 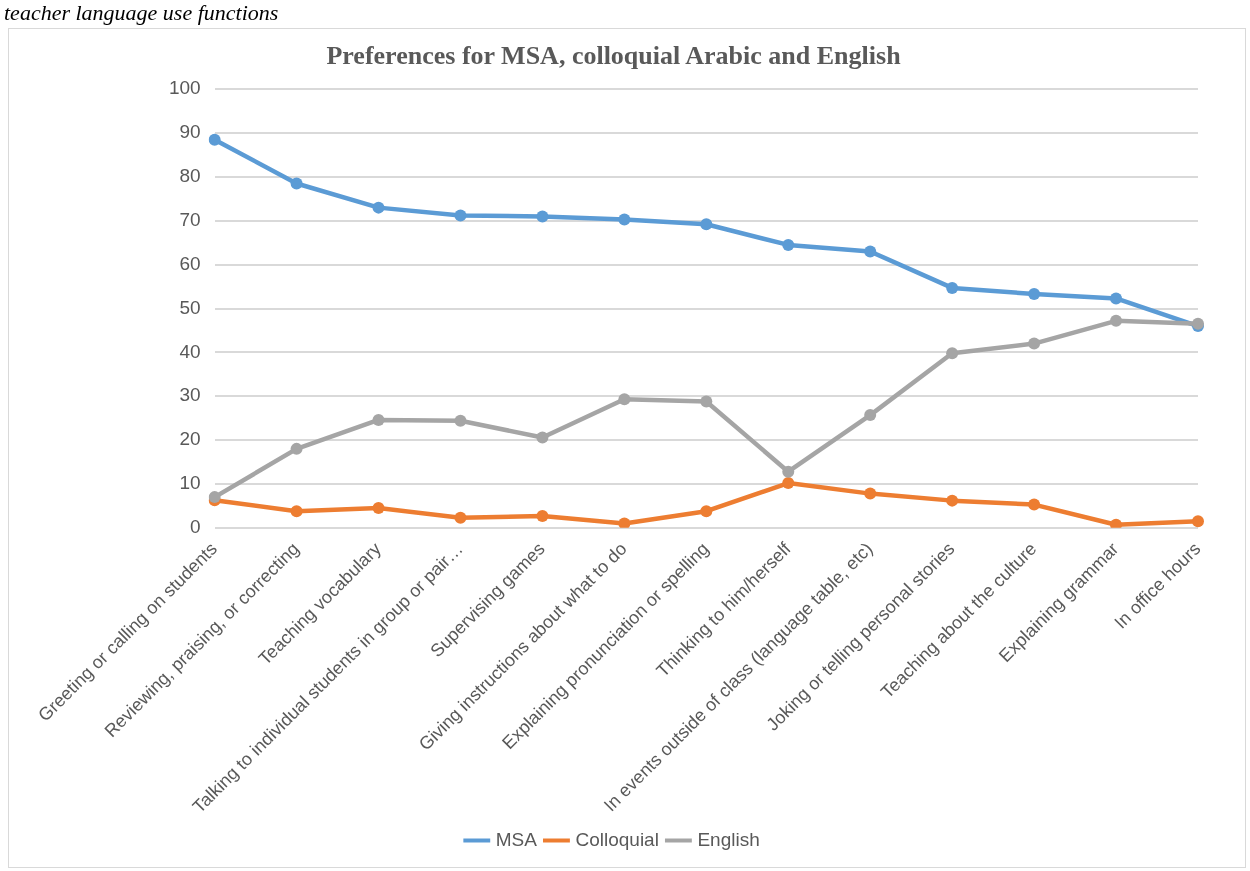 I want to click on y-tick-label: 30, so click(x=190, y=395).